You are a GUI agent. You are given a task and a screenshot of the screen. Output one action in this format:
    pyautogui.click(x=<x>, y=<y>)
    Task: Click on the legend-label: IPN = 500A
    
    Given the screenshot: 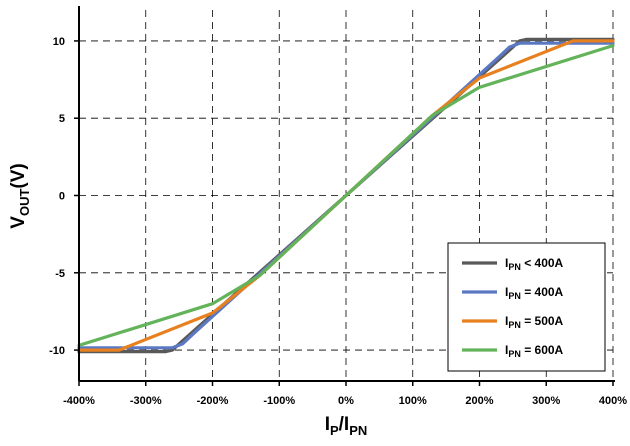 What is the action you would take?
    pyautogui.click(x=534, y=322)
    